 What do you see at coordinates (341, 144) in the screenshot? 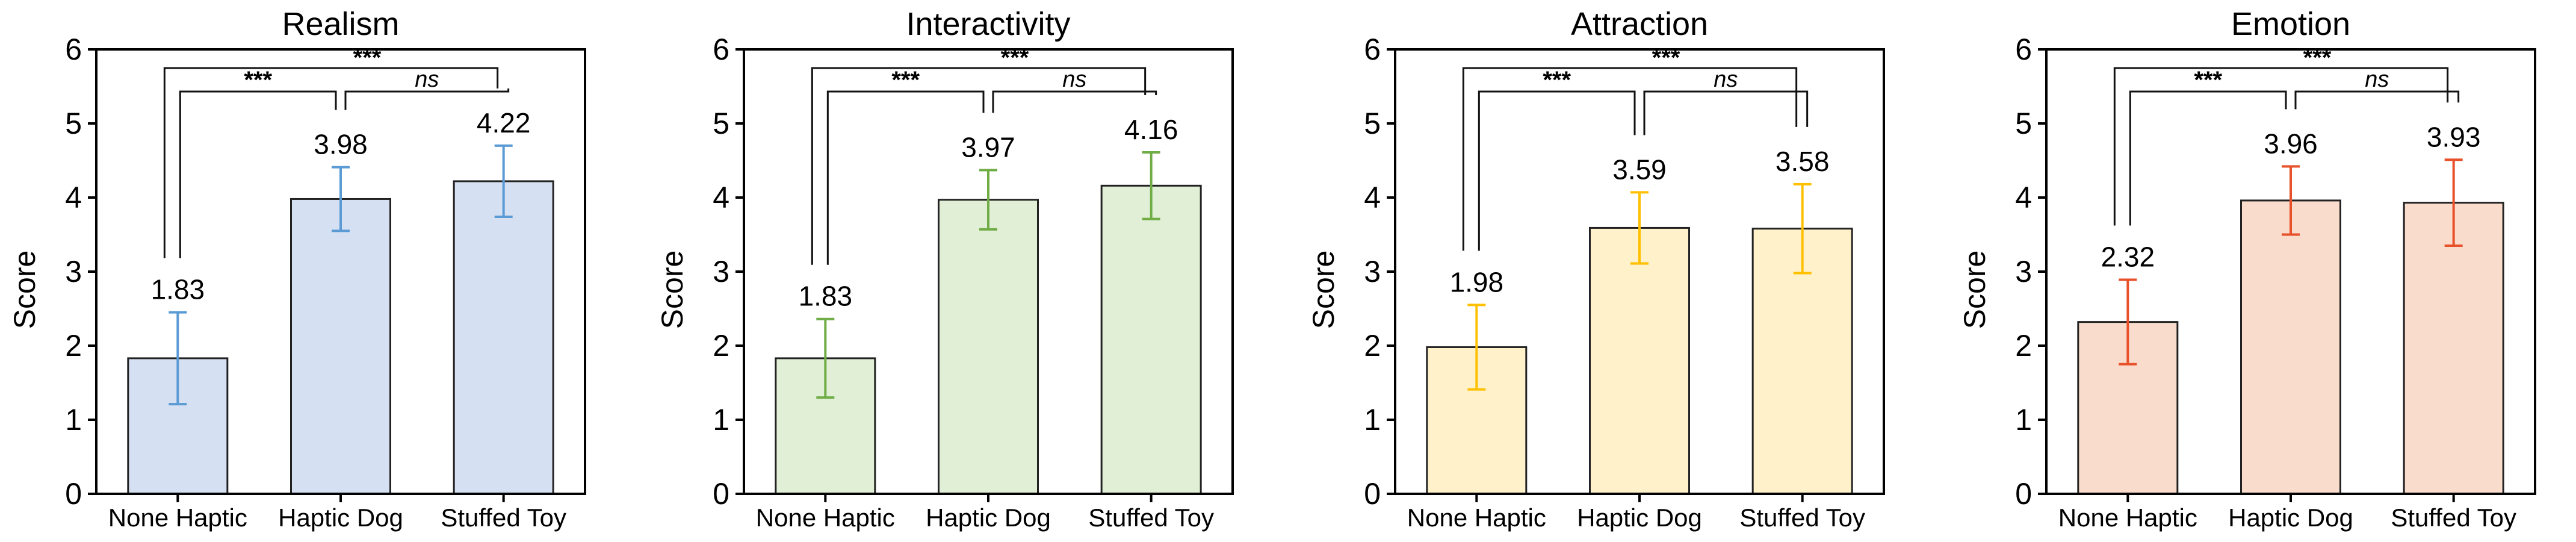
I see `data-label: 3.98` at bounding box center [341, 144].